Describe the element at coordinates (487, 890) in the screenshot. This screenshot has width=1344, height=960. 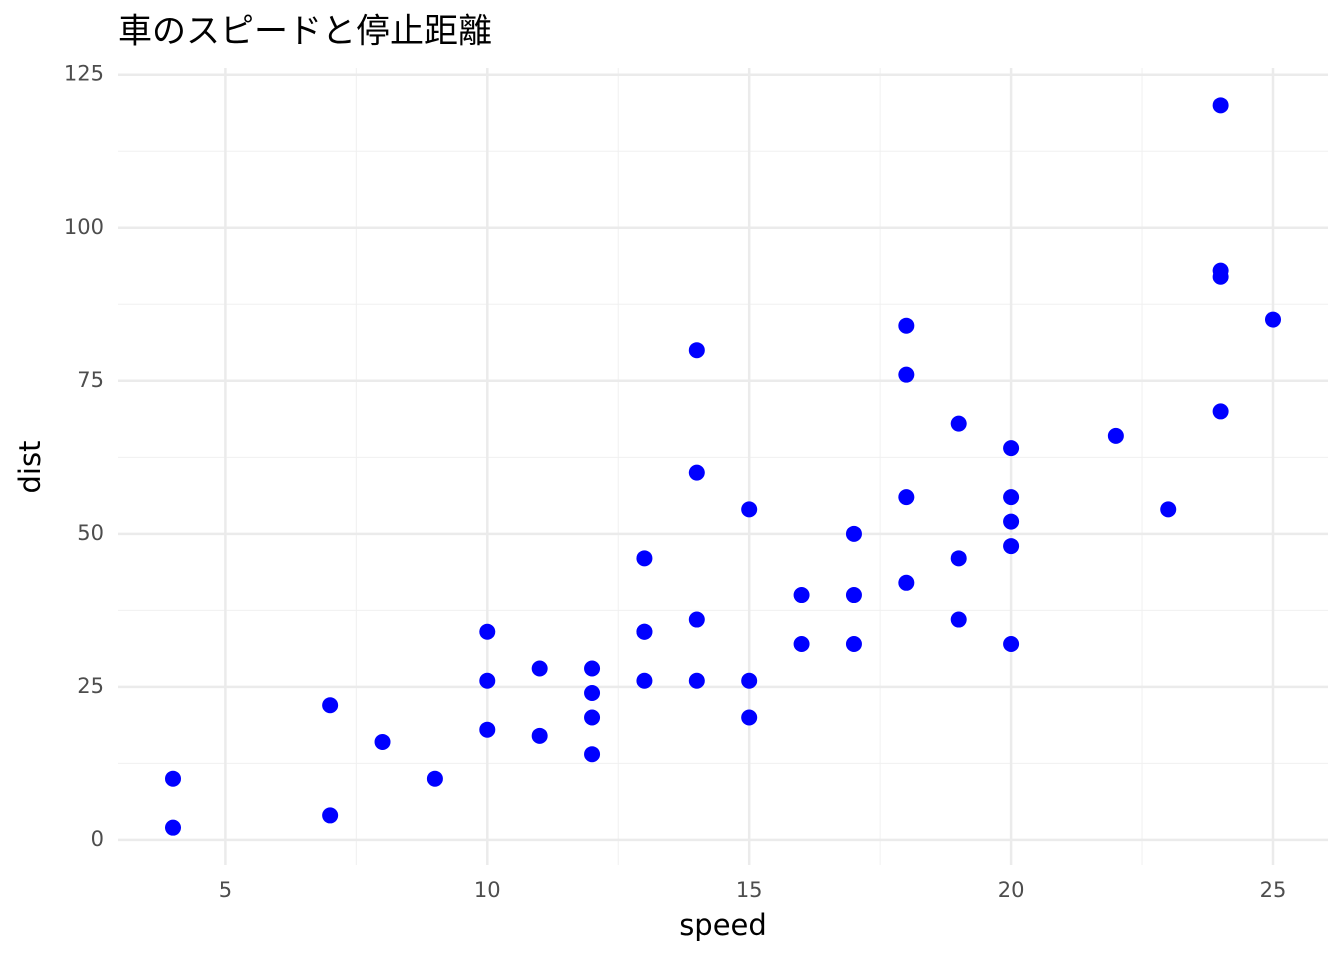
I see `x-tick-label: 10` at that location.